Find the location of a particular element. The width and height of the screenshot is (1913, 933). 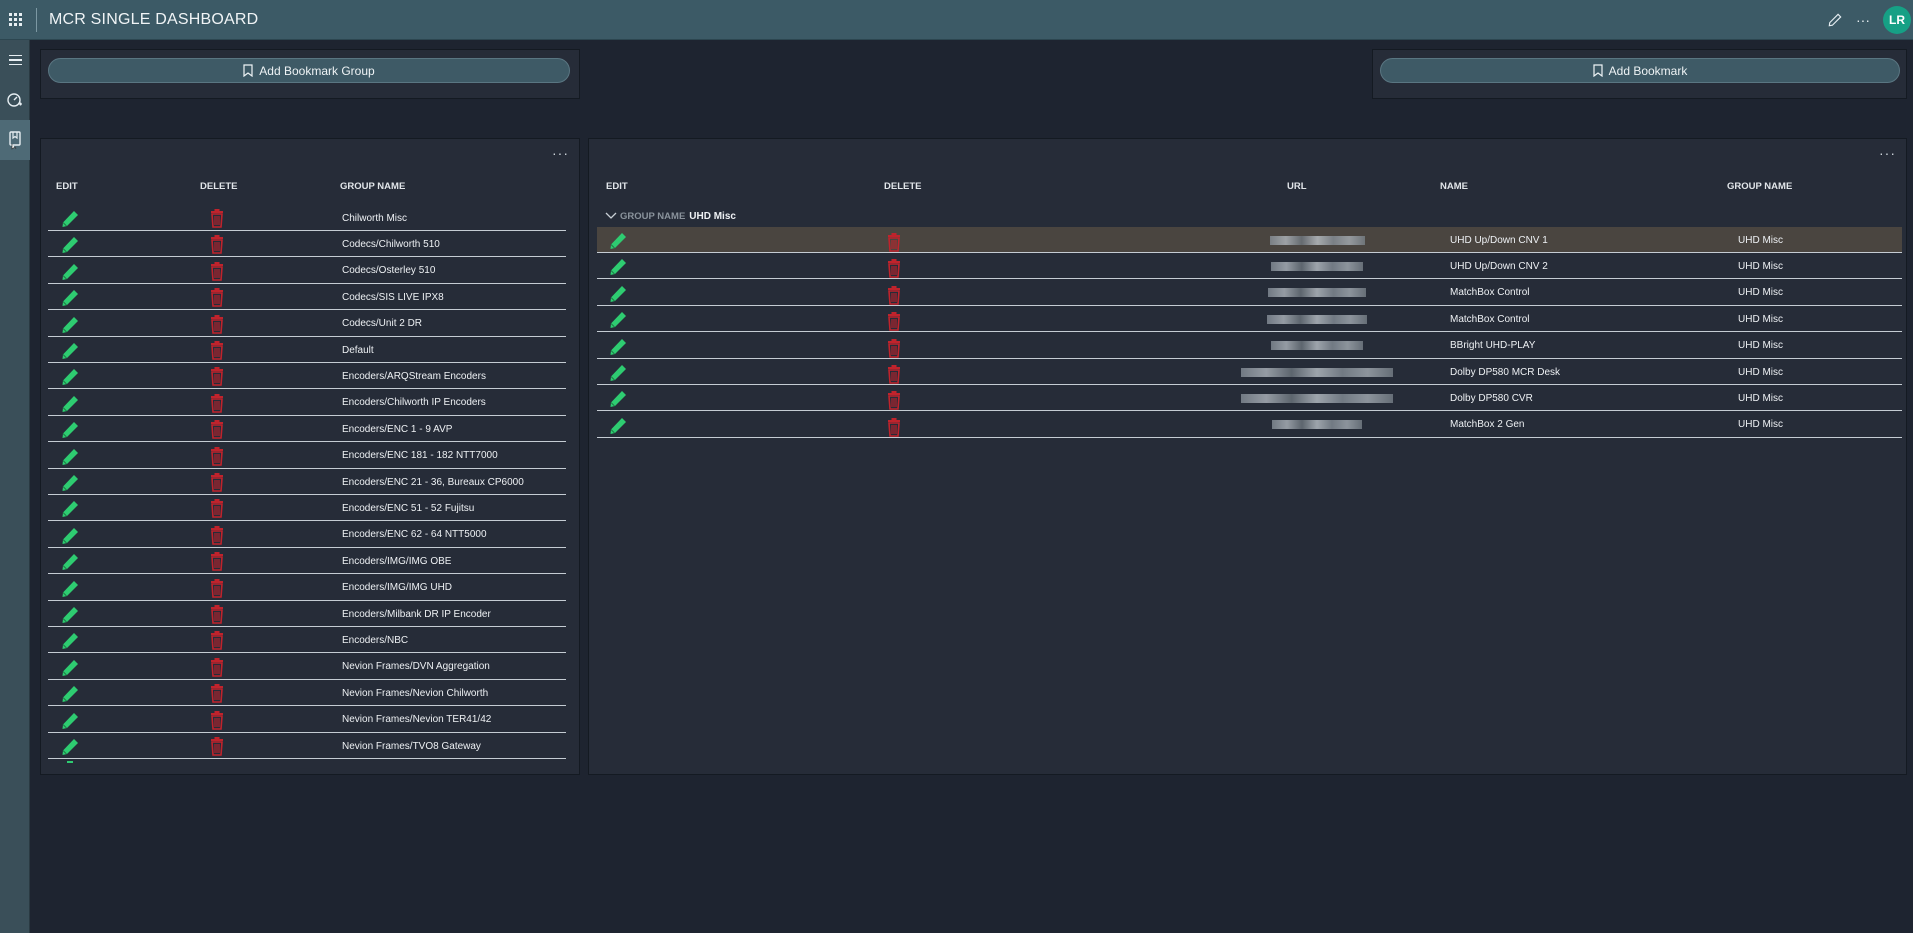

app-launcher-button is located at coordinates (15, 20).